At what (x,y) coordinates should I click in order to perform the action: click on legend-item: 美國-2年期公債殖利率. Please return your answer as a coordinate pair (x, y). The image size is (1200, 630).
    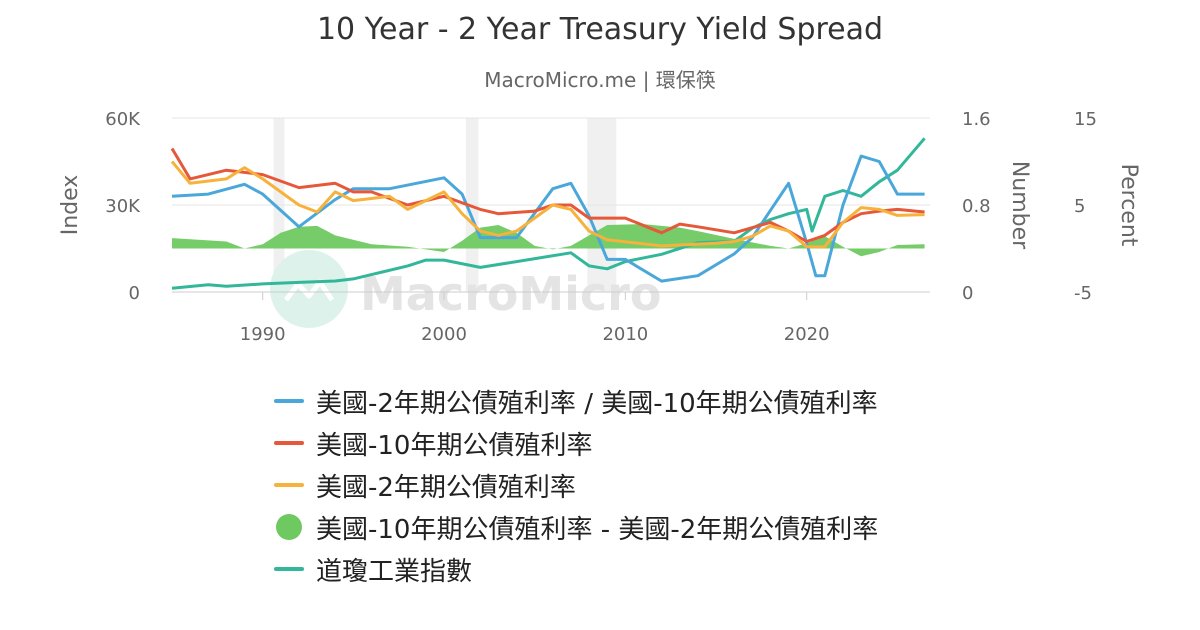
    Looking at the image, I should click on (576, 485).